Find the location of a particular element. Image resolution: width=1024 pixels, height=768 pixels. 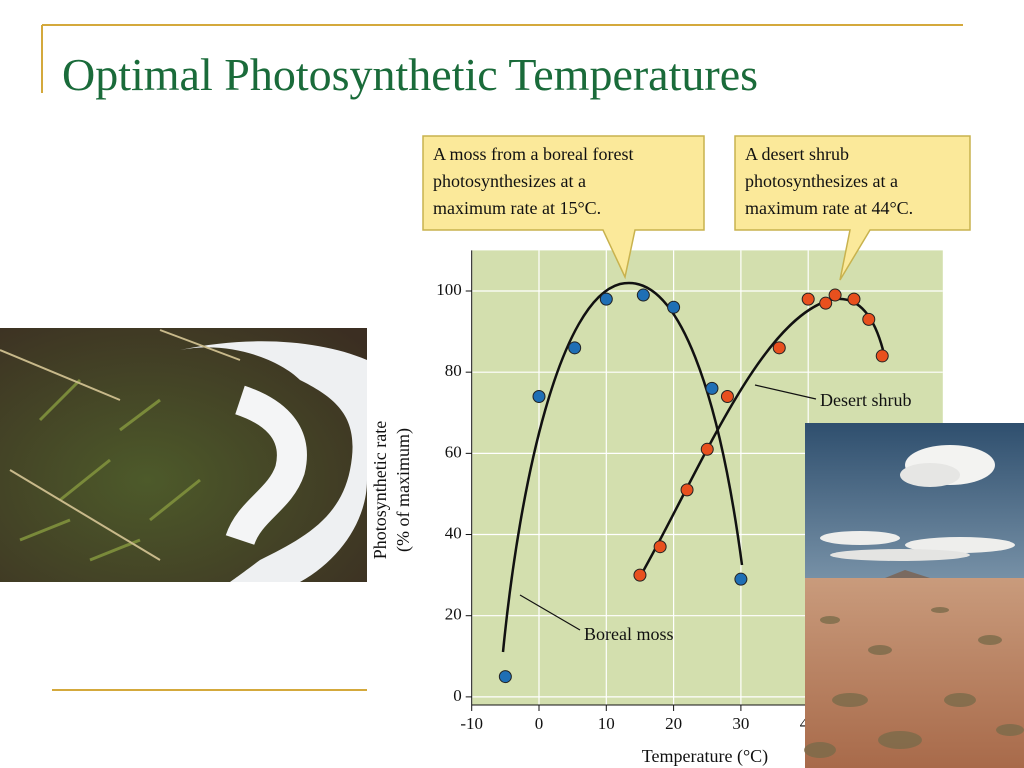

x-tick-label: 20 is located at coordinates (673, 723).